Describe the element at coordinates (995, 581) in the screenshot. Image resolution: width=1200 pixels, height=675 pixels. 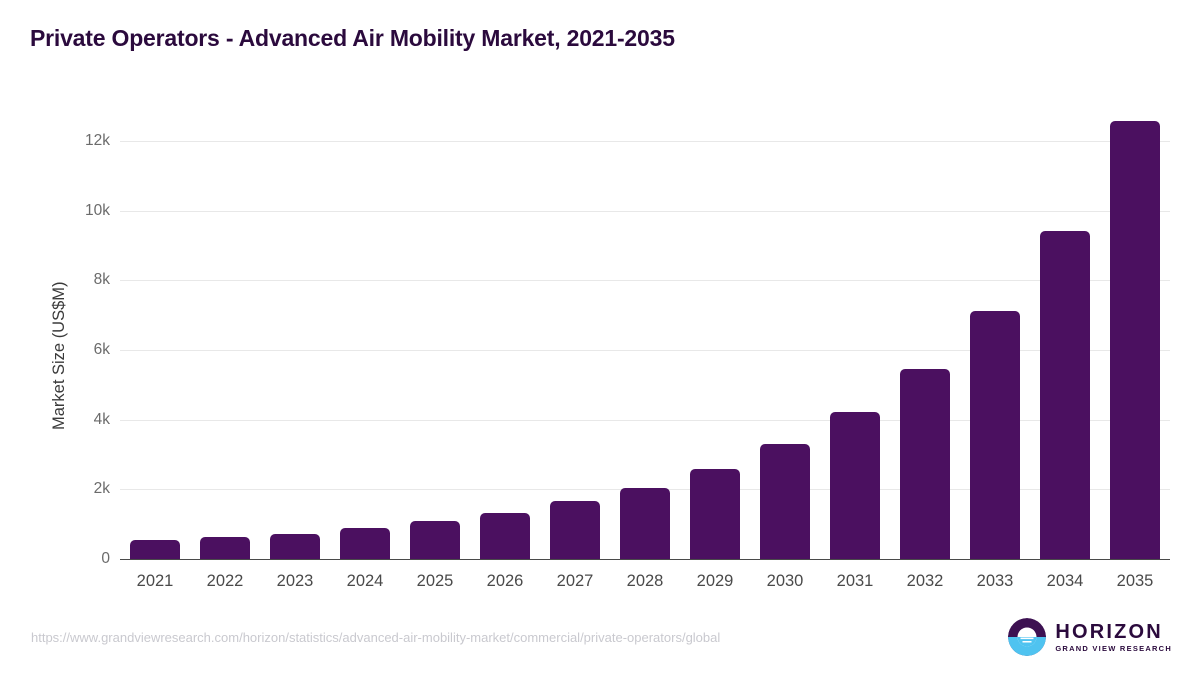
I see `x-axis-tick-label: 2033` at that location.